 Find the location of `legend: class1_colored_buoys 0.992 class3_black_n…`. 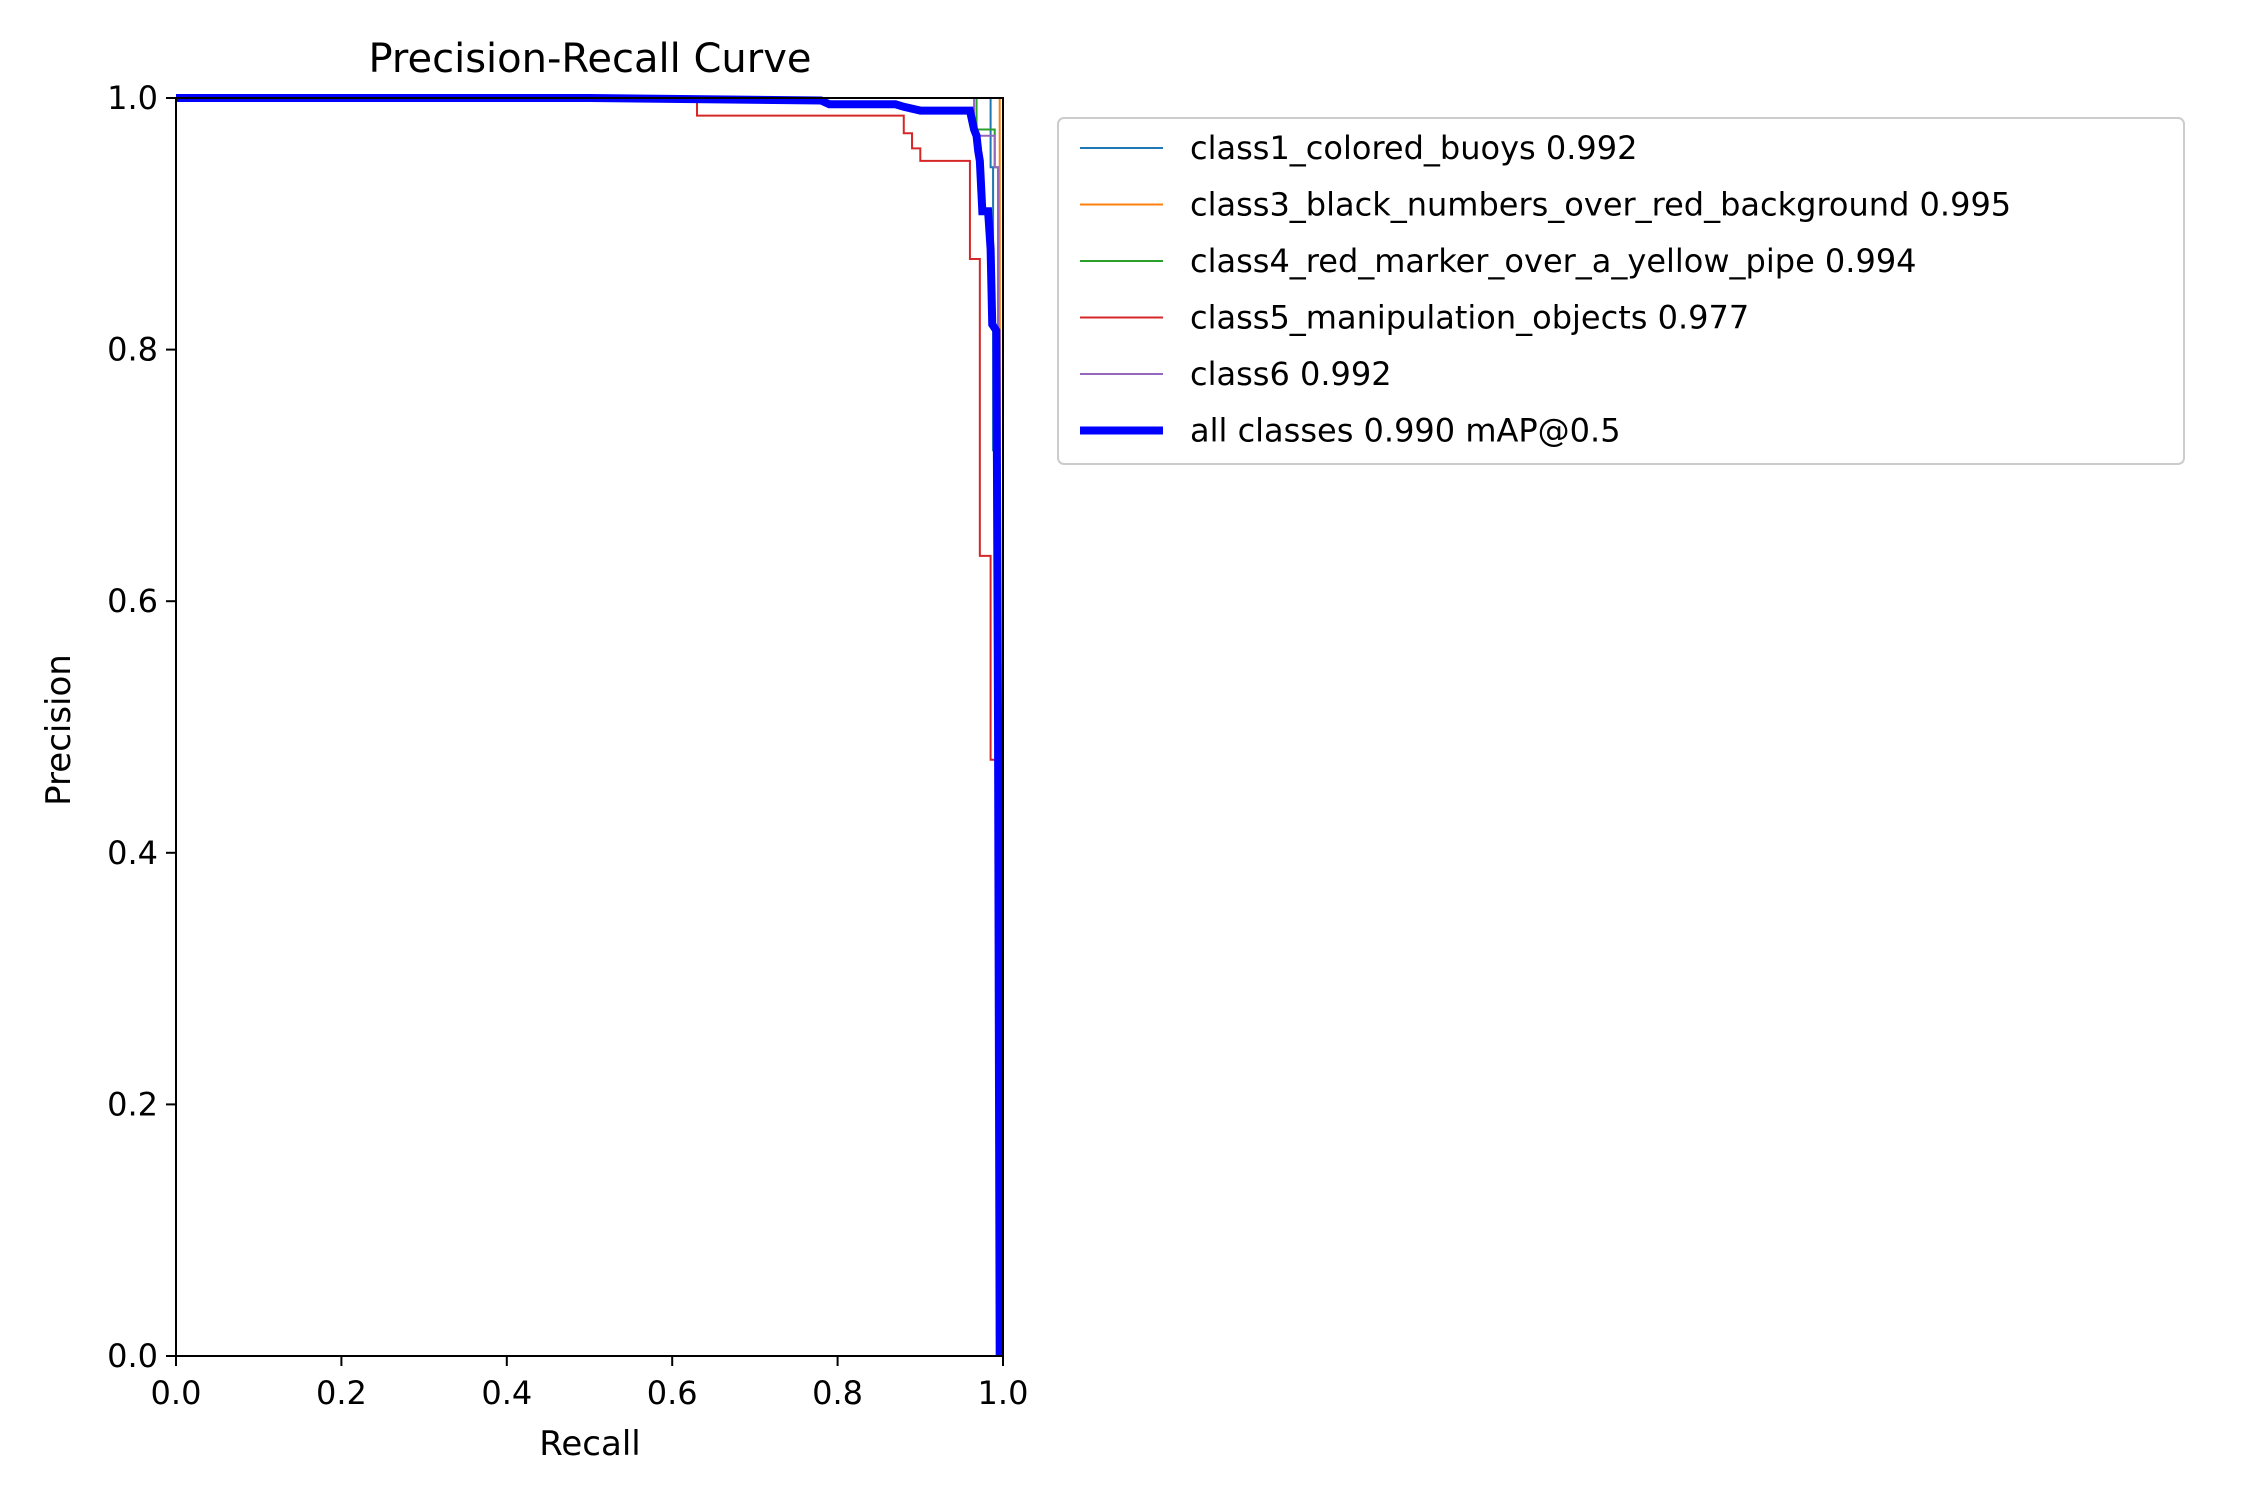

legend: class1_colored_buoys 0.992 class3_black_n… is located at coordinates (1621, 291).